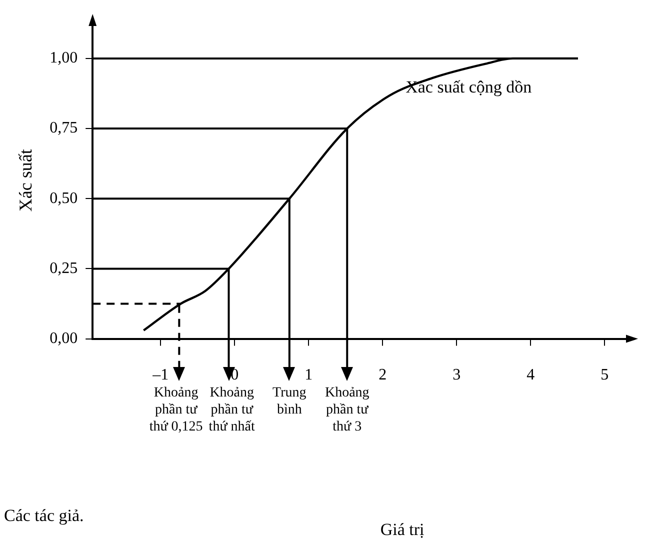 The height and width of the screenshot is (543, 650). I want to click on x-tick-label: –1, so click(160, 375).